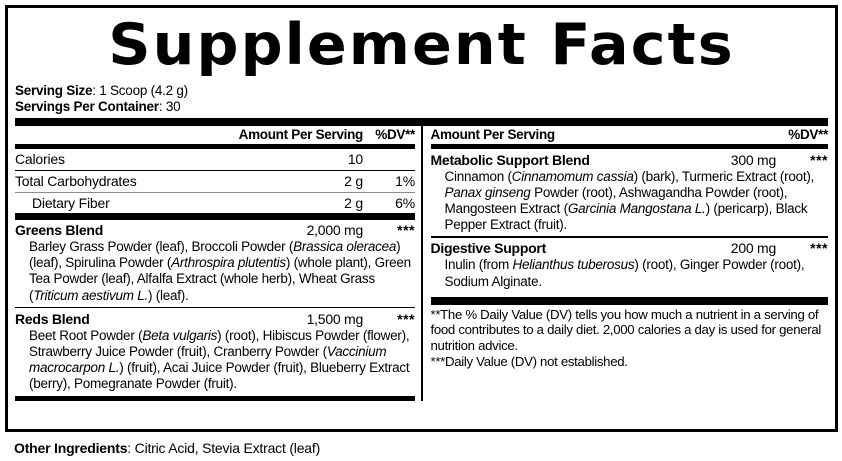 Image resolution: width=842 pixels, height=461 pixels. What do you see at coordinates (753, 159) in the screenshot?
I see `blend-amount: 300 mg` at bounding box center [753, 159].